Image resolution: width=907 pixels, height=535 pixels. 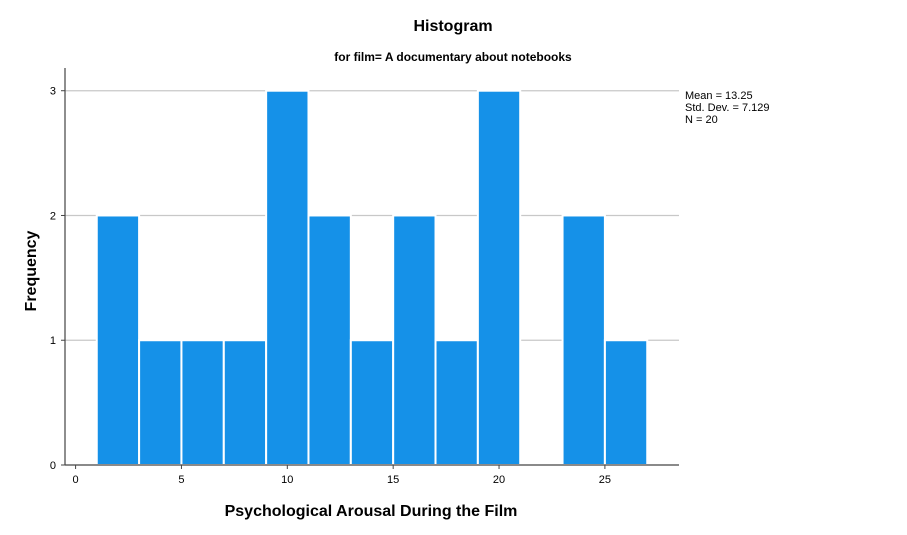 What do you see at coordinates (181, 480) in the screenshot?
I see `x-tick-label: 5` at bounding box center [181, 480].